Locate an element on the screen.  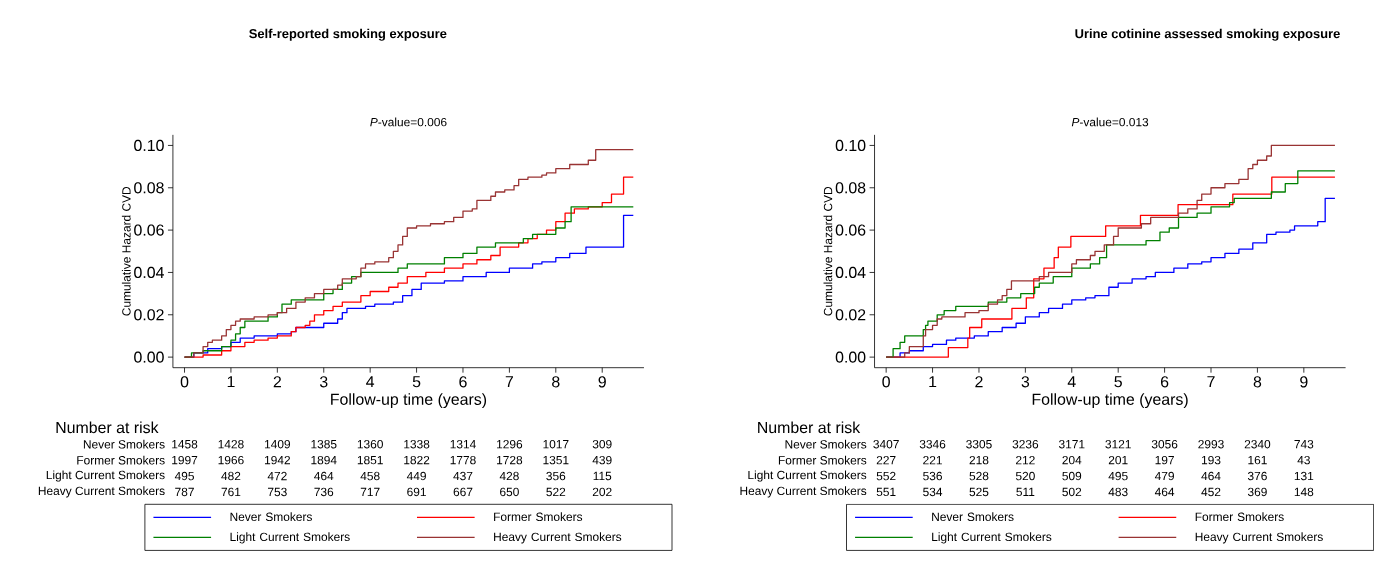
text: 528 is located at coordinates (979, 476).